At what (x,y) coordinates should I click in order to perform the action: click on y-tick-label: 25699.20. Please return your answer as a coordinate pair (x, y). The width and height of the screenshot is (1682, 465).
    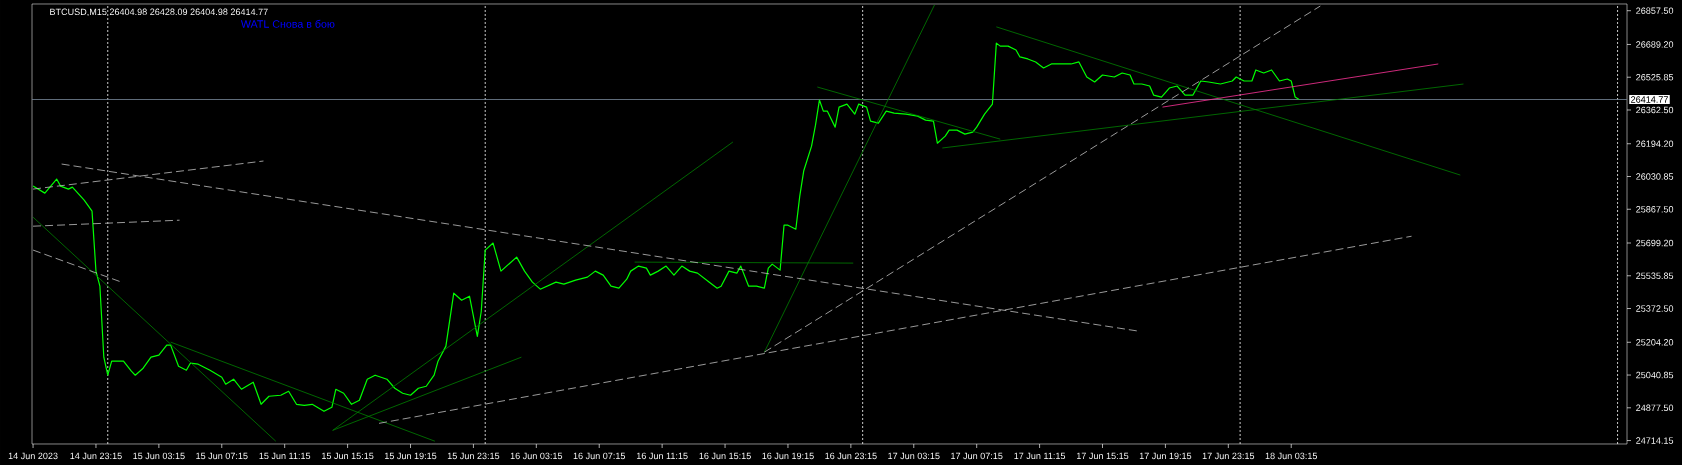
    Looking at the image, I should click on (1655, 243).